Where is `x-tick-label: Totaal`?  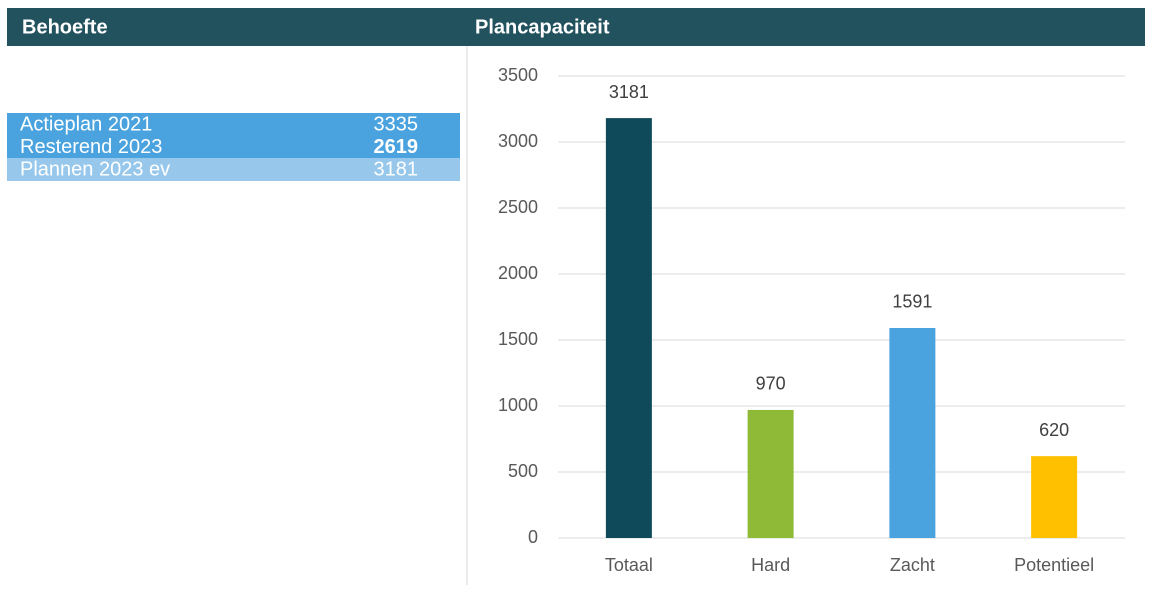 x-tick-label: Totaal is located at coordinates (629, 565).